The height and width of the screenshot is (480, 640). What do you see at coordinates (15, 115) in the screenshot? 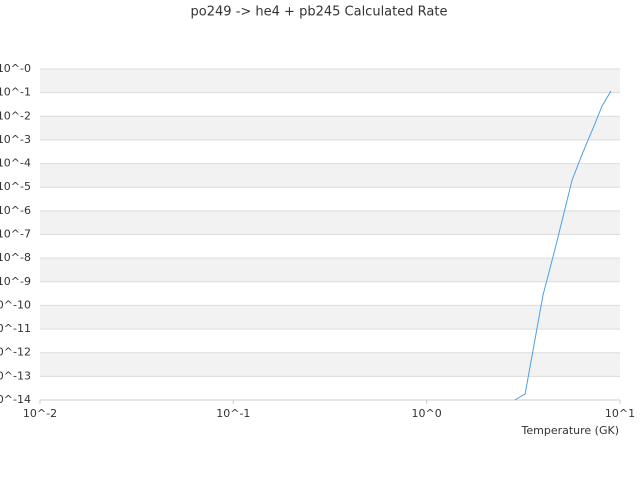
I see `y-tick-label: 10^-2` at bounding box center [15, 115].